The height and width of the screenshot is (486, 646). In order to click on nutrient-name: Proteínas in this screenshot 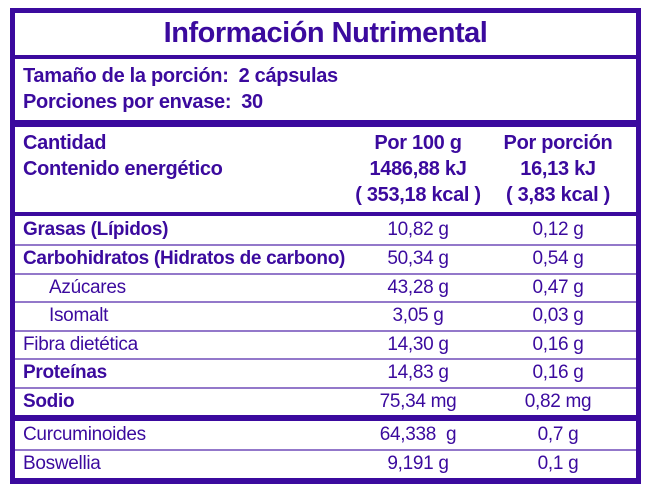, I will do `click(65, 373)`.